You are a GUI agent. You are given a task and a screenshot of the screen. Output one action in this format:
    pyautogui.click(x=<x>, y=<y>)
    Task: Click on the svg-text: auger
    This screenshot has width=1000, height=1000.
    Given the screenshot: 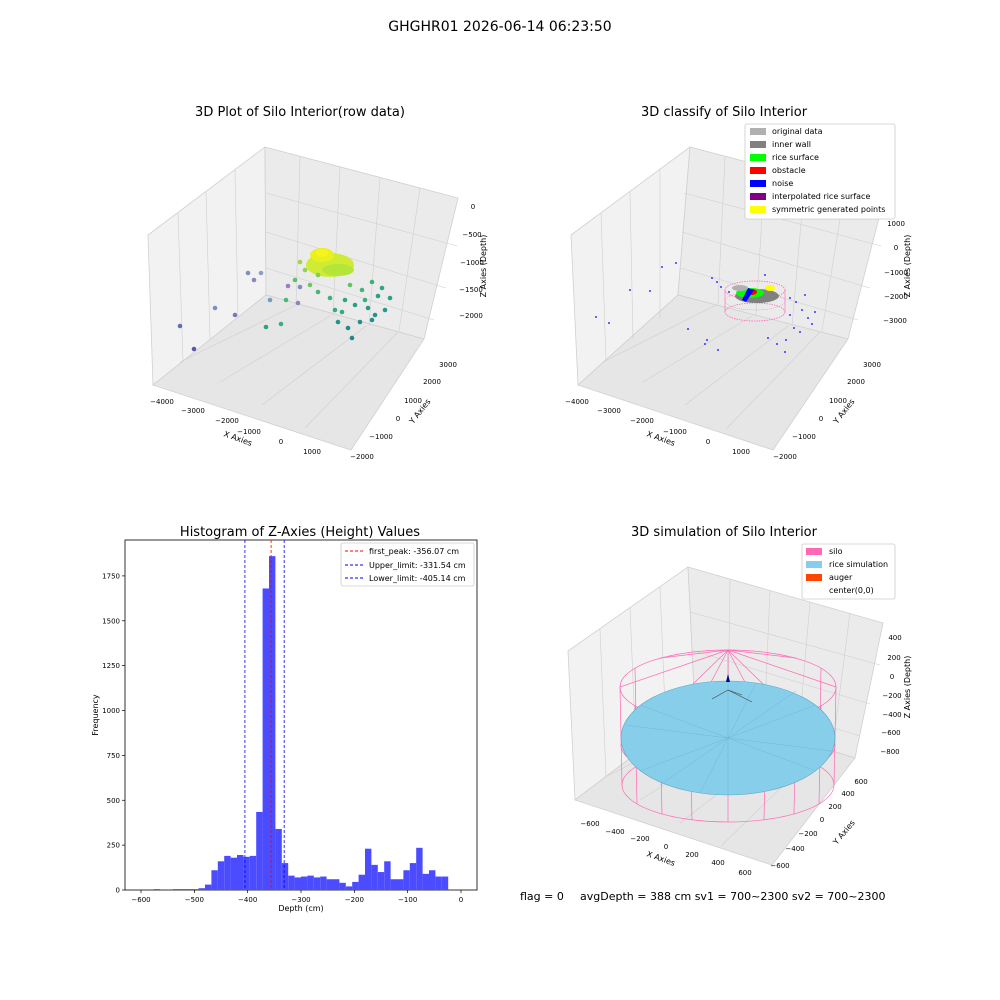 What is the action you would take?
    pyautogui.click(x=841, y=577)
    